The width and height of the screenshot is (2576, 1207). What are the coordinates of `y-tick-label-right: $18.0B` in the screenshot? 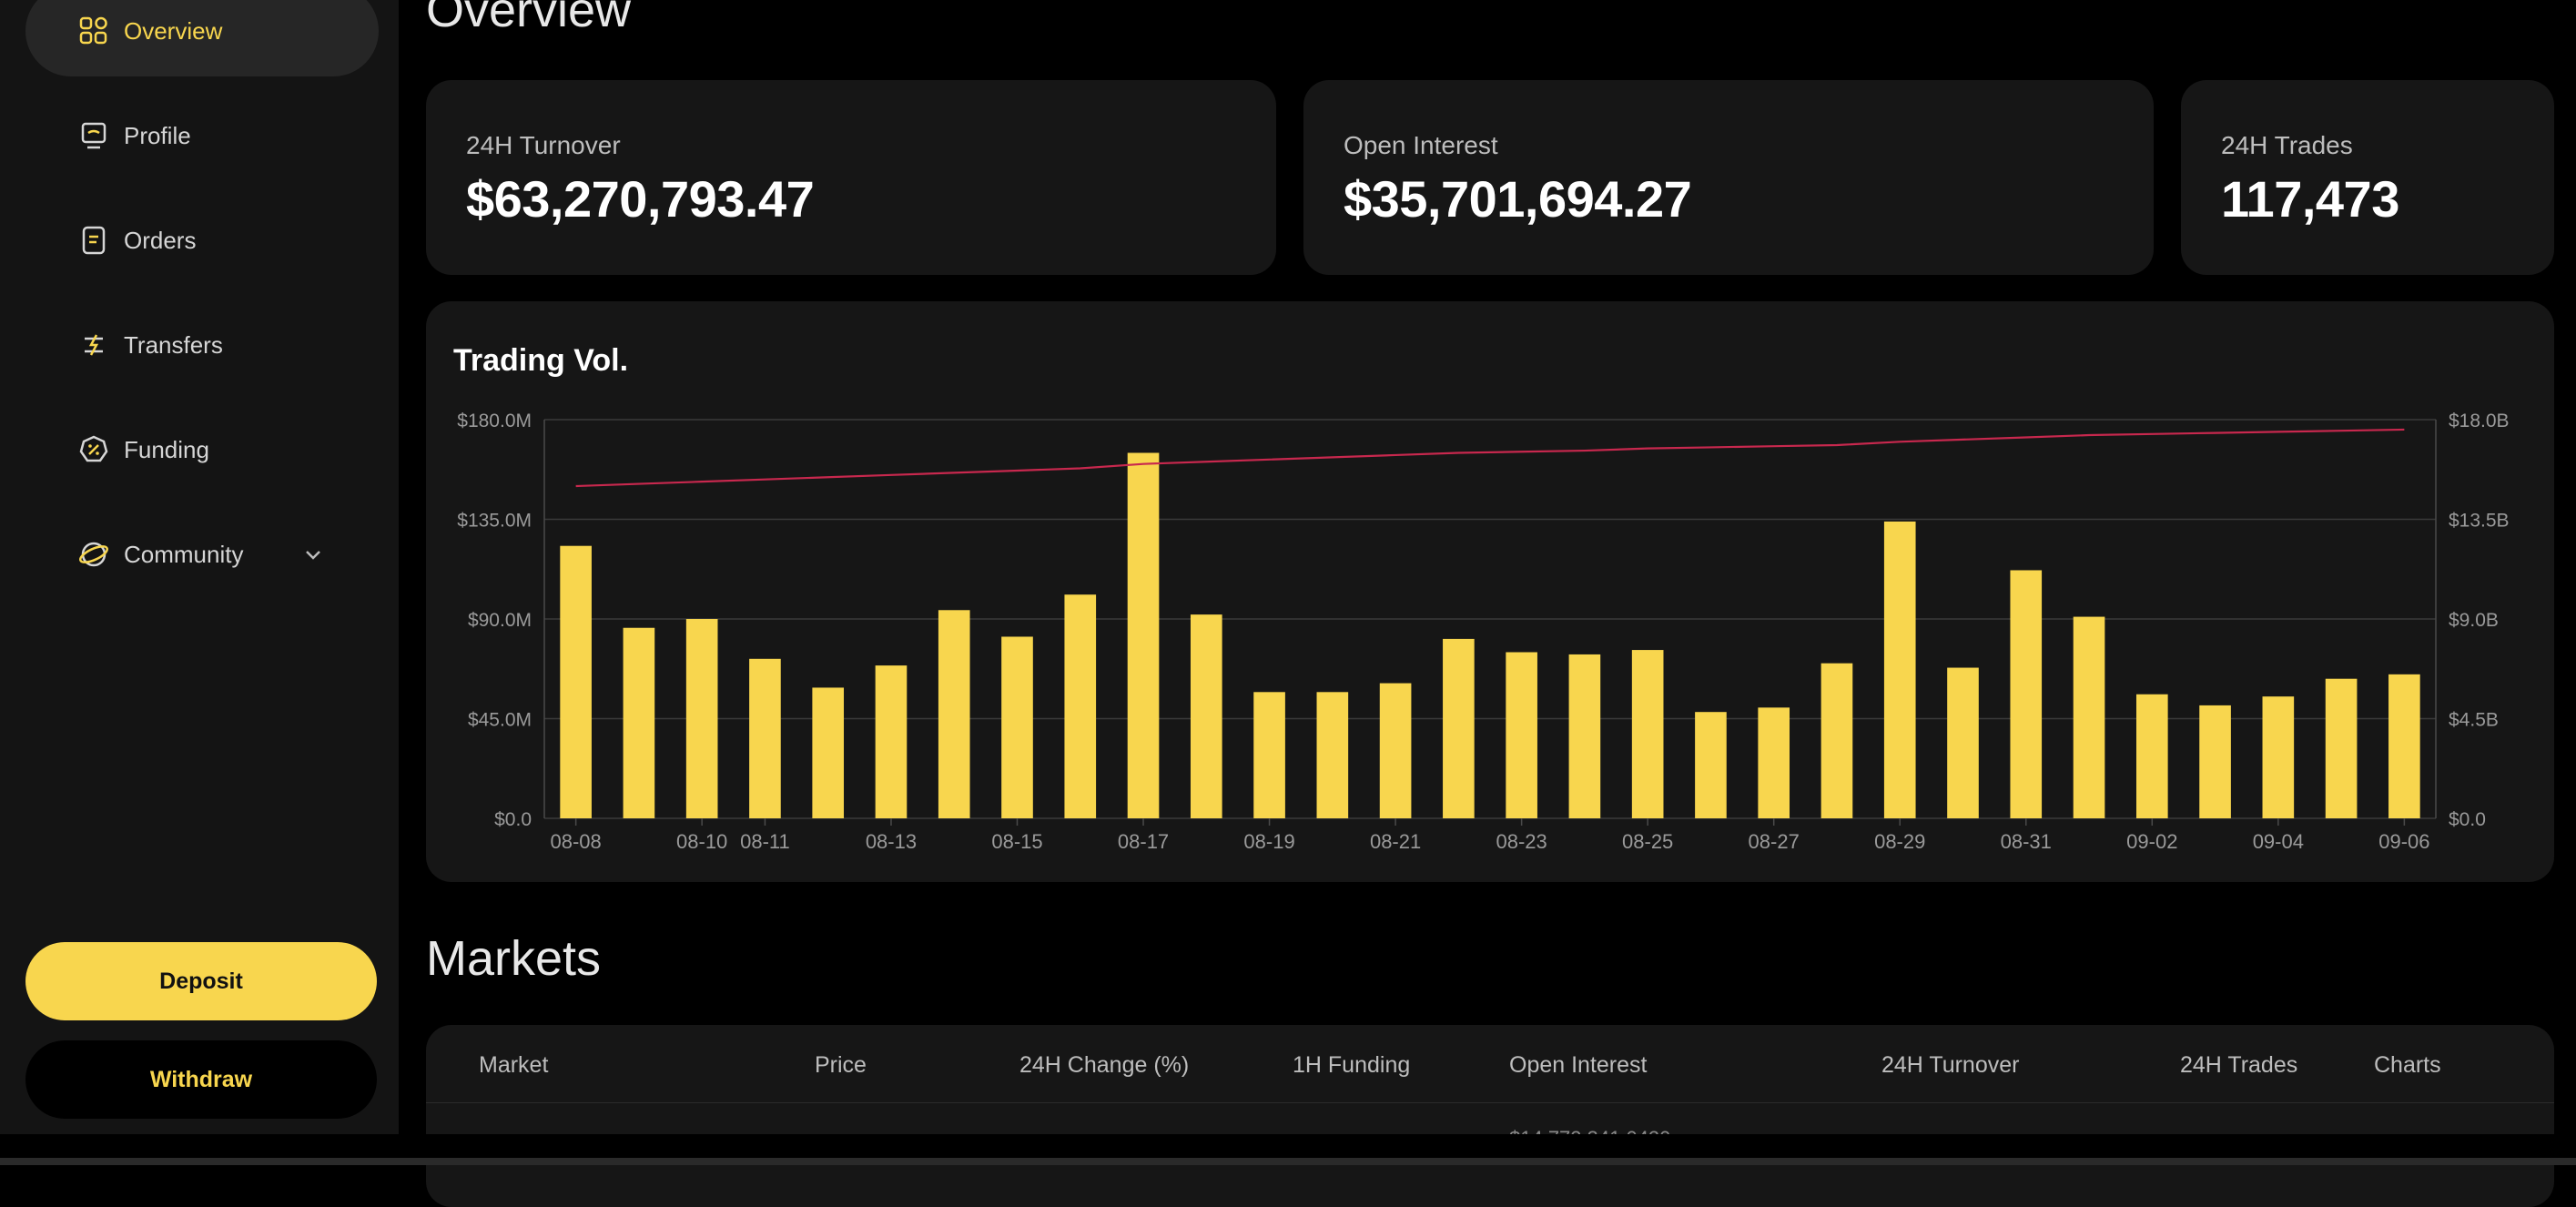 It's located at (2479, 421).